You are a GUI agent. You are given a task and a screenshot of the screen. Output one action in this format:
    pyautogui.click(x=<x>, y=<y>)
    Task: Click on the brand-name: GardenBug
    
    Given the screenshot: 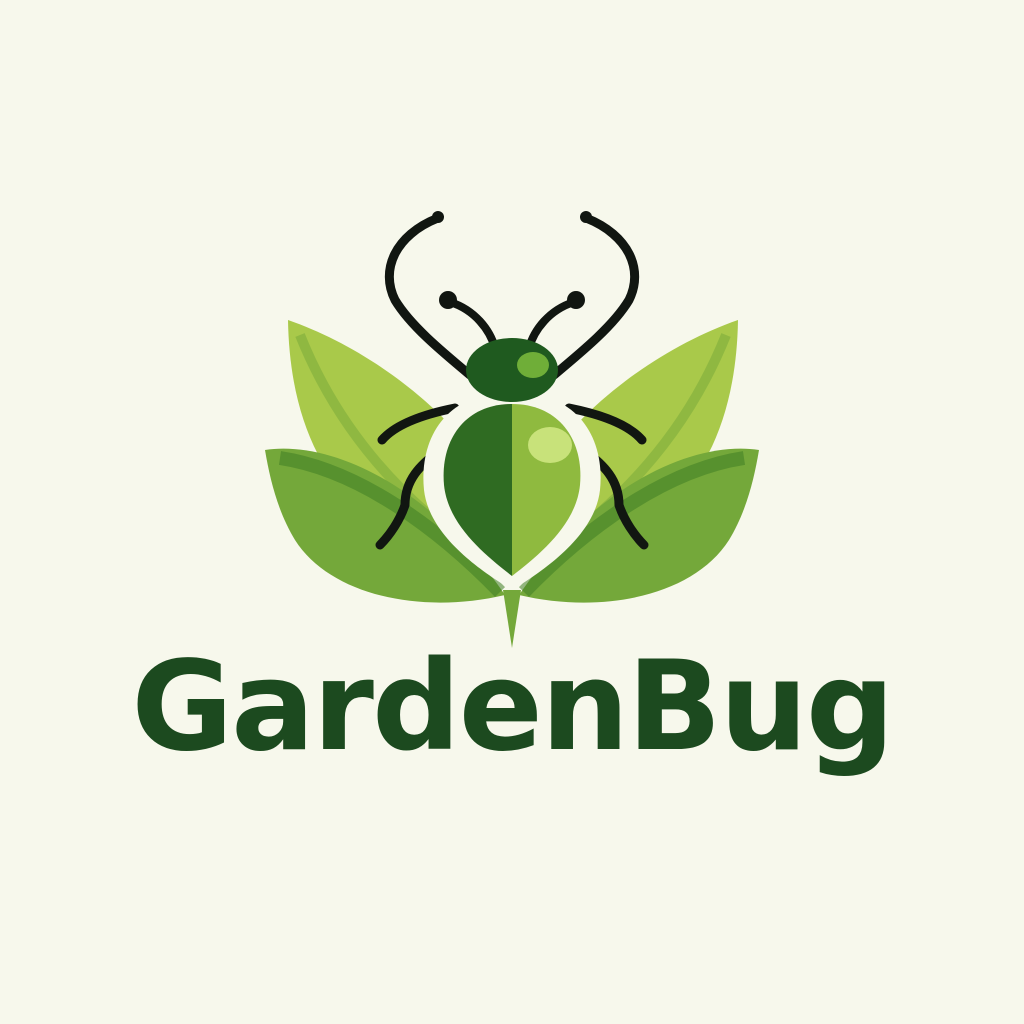 What is the action you would take?
    pyautogui.click(x=512, y=707)
    